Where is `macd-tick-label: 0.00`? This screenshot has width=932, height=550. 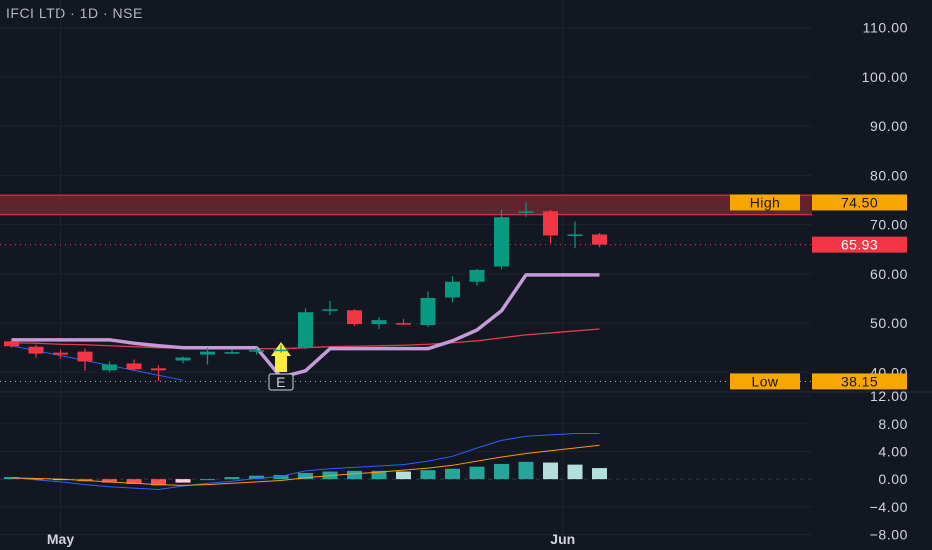
macd-tick-label: 0.00 is located at coordinates (893, 479).